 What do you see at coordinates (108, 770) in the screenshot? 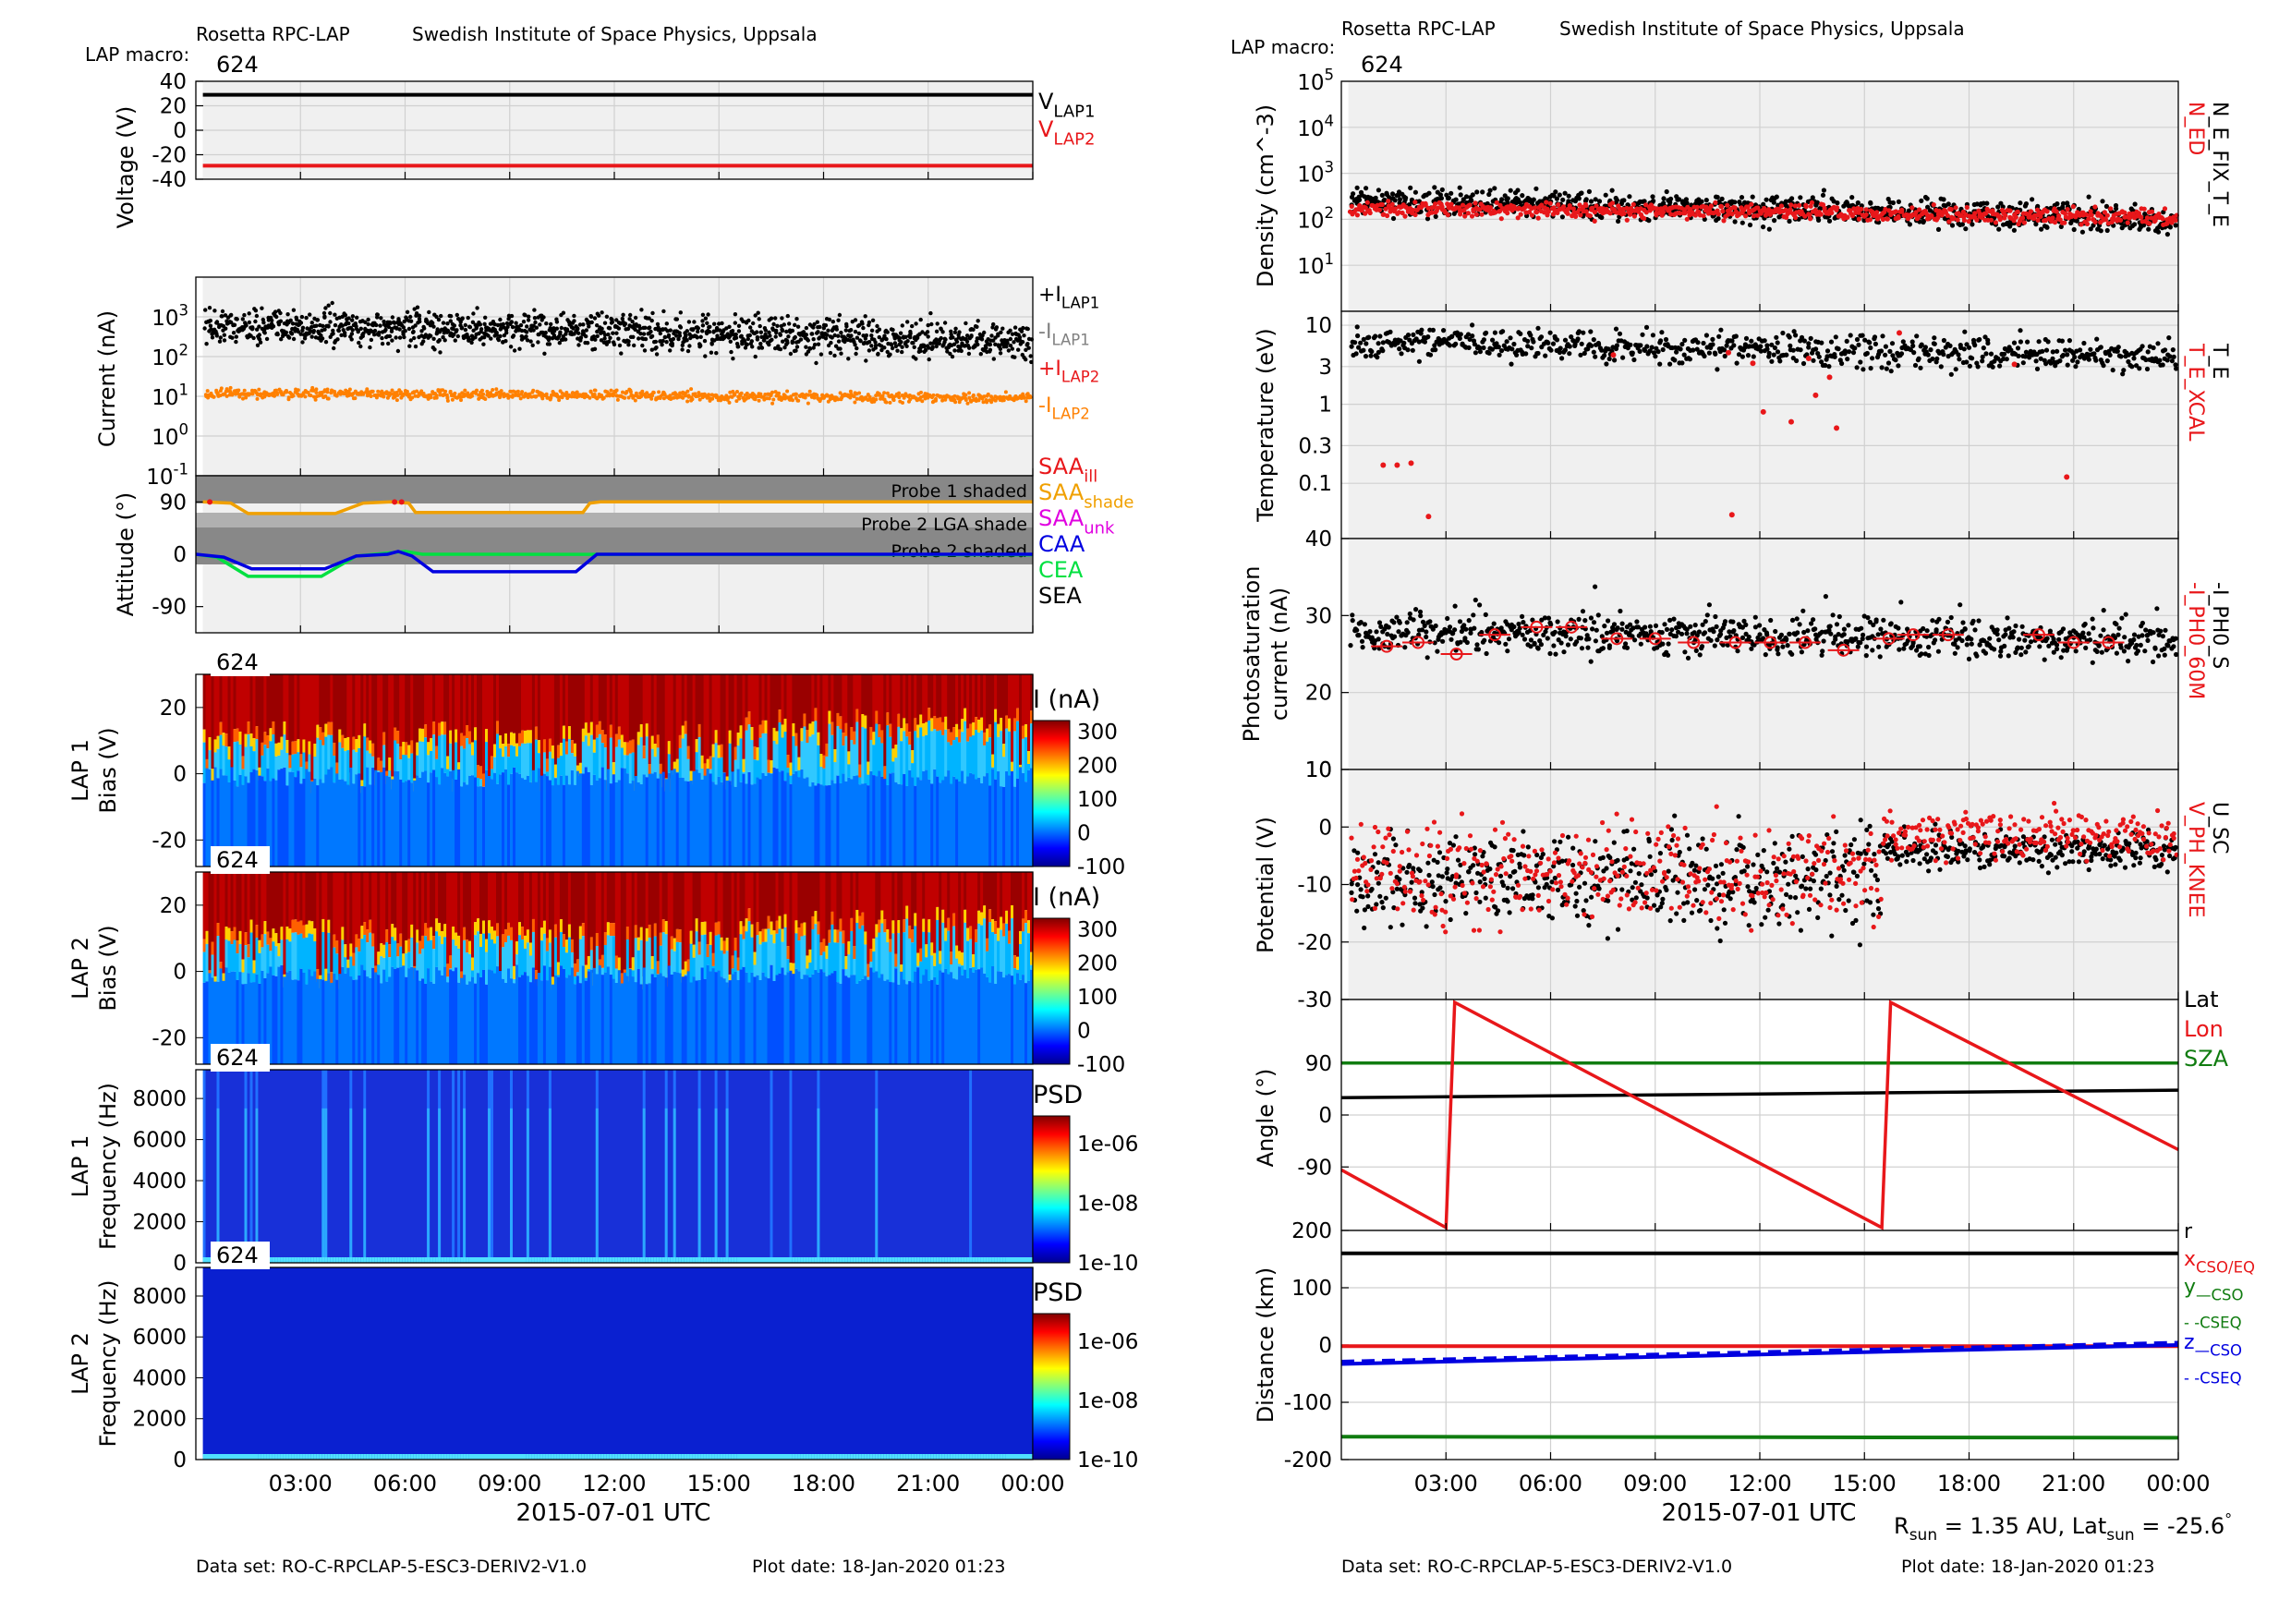
I see `lap1-sweep-ylabel1: Bias (V)` at bounding box center [108, 770].